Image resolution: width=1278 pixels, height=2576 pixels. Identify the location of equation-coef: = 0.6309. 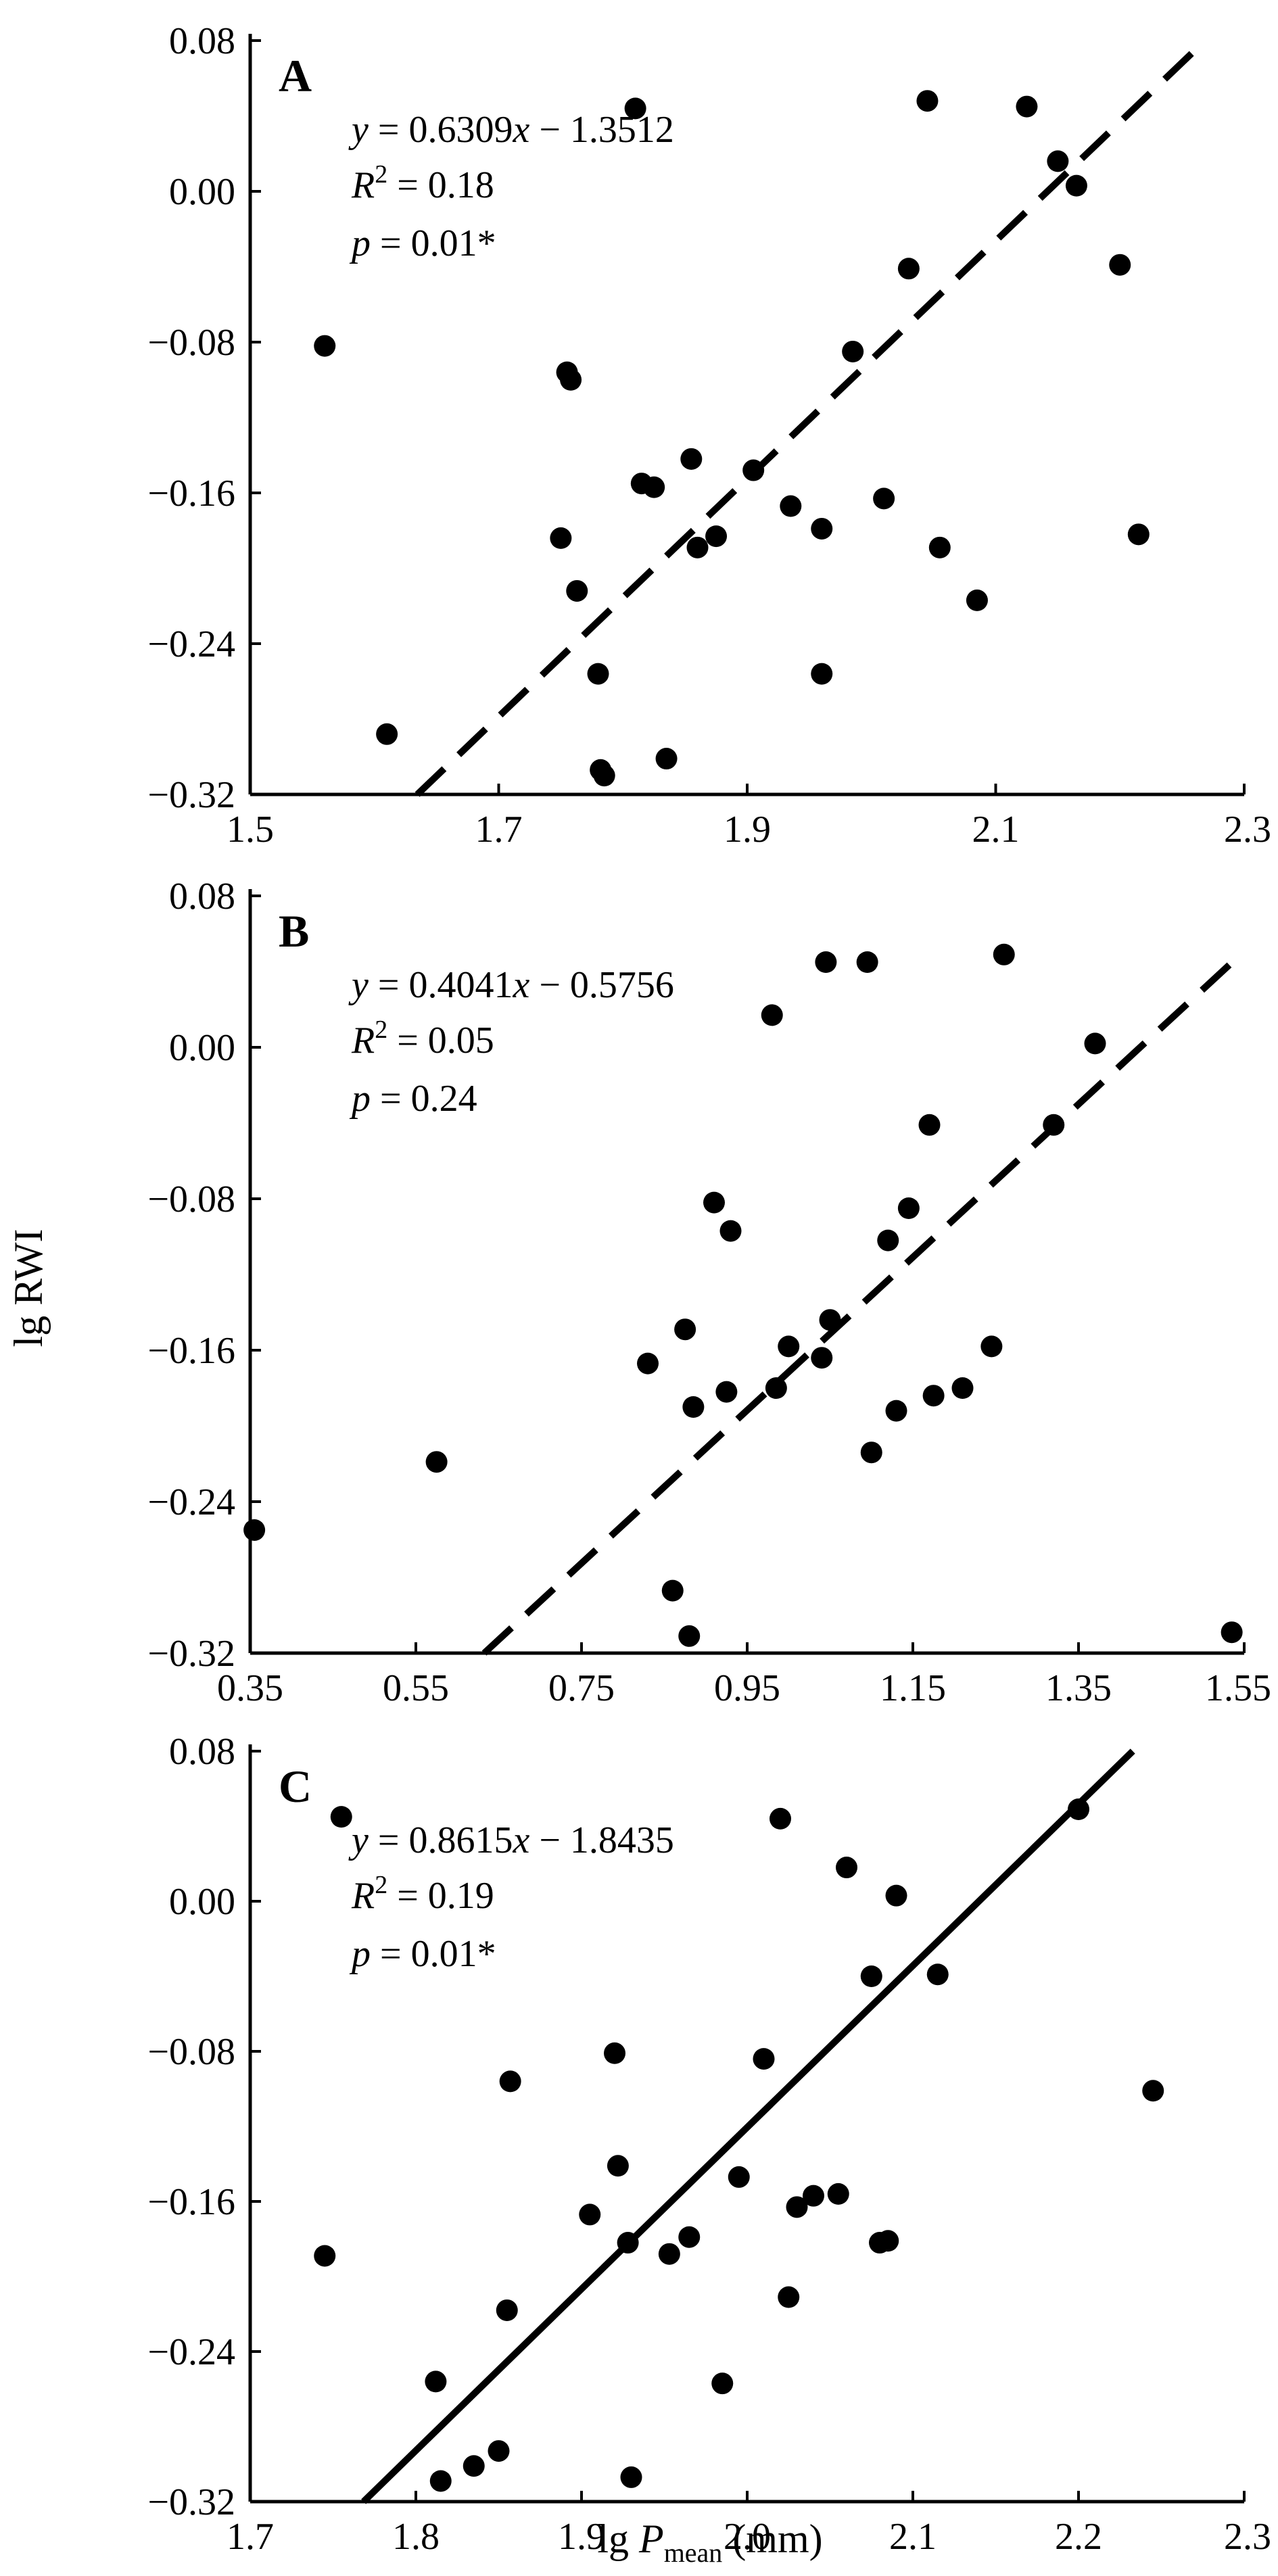
(441, 130).